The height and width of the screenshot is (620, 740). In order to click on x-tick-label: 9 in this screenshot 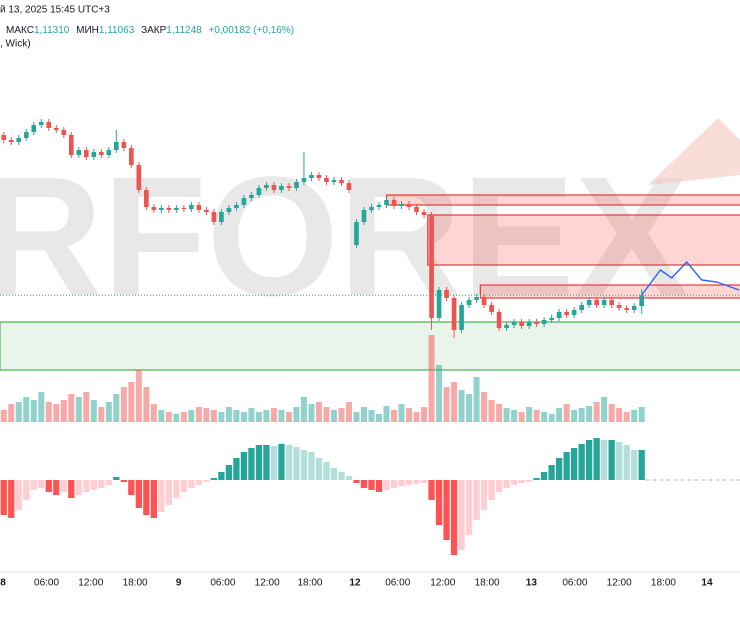, I will do `click(179, 583)`.